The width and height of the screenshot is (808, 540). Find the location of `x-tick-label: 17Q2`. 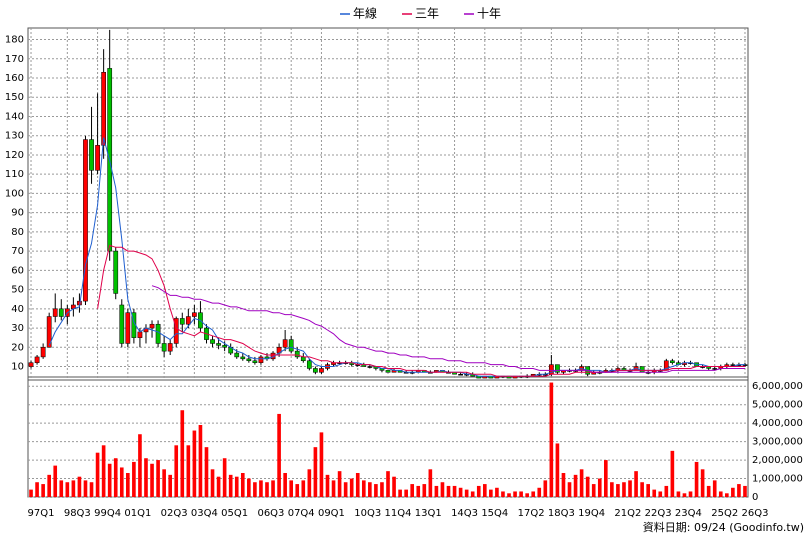

x-tick-label: 17Q2 is located at coordinates (531, 513).